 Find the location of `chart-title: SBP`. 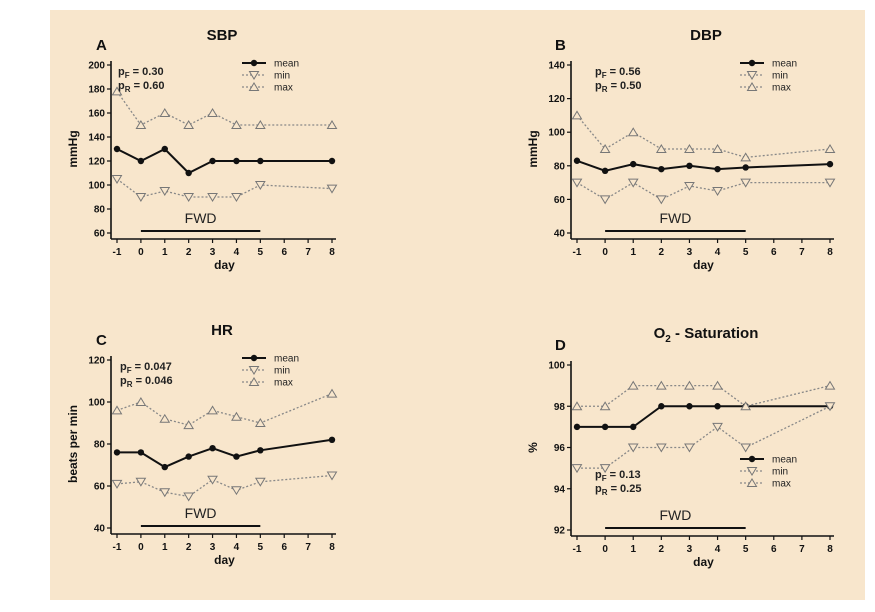

chart-title: SBP is located at coordinates (222, 35).